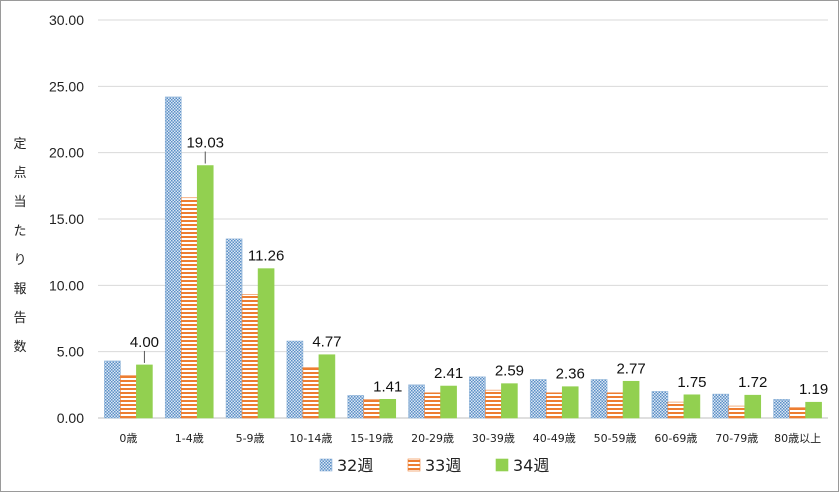 The image size is (839, 492). Describe the element at coordinates (19, 318) in the screenshot. I see `y-axis-label-char: 告` at that location.